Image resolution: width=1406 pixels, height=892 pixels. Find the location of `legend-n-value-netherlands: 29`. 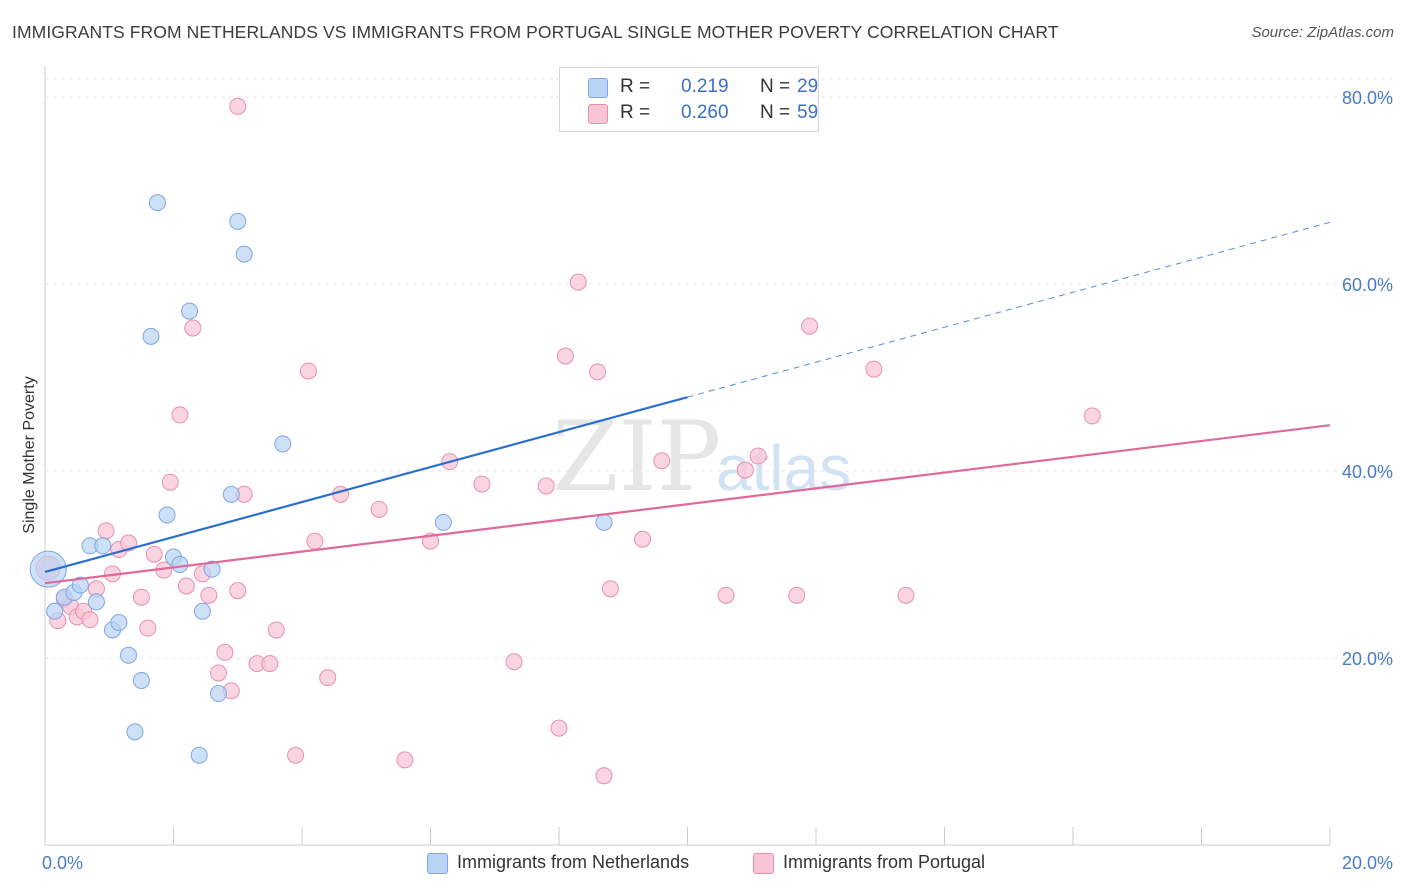

legend-n-value-netherlands: 29 is located at coordinates (808, 86).